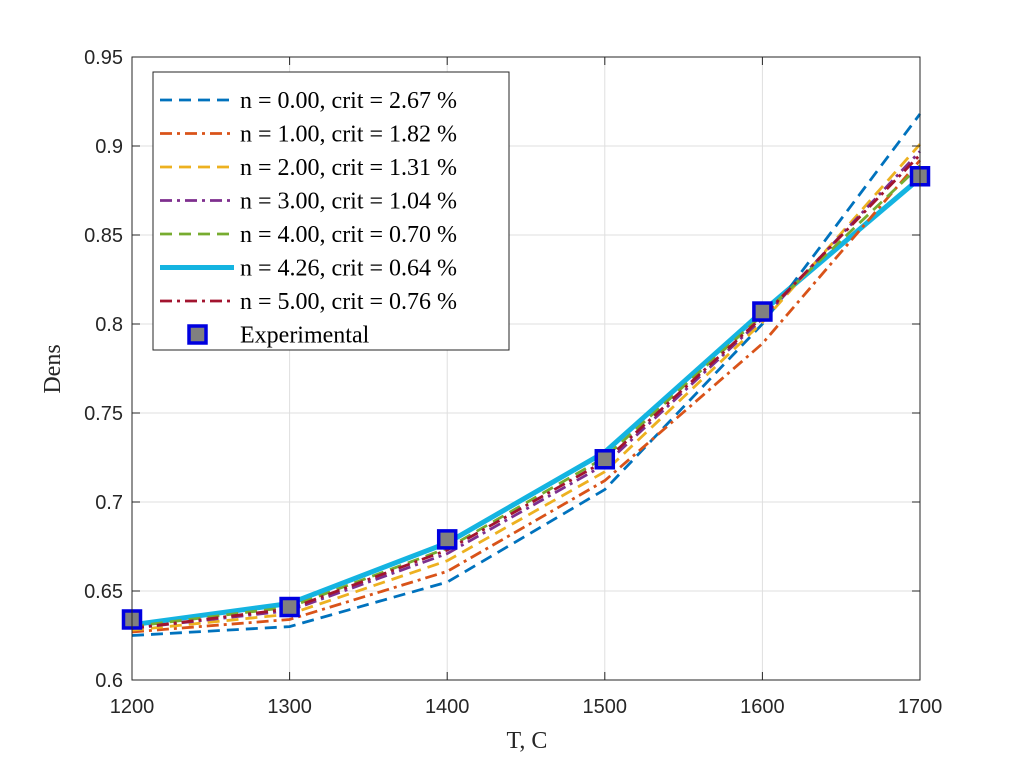 This screenshot has width=1020, height=763. I want to click on x-tick-label: 1600, so click(762, 707).